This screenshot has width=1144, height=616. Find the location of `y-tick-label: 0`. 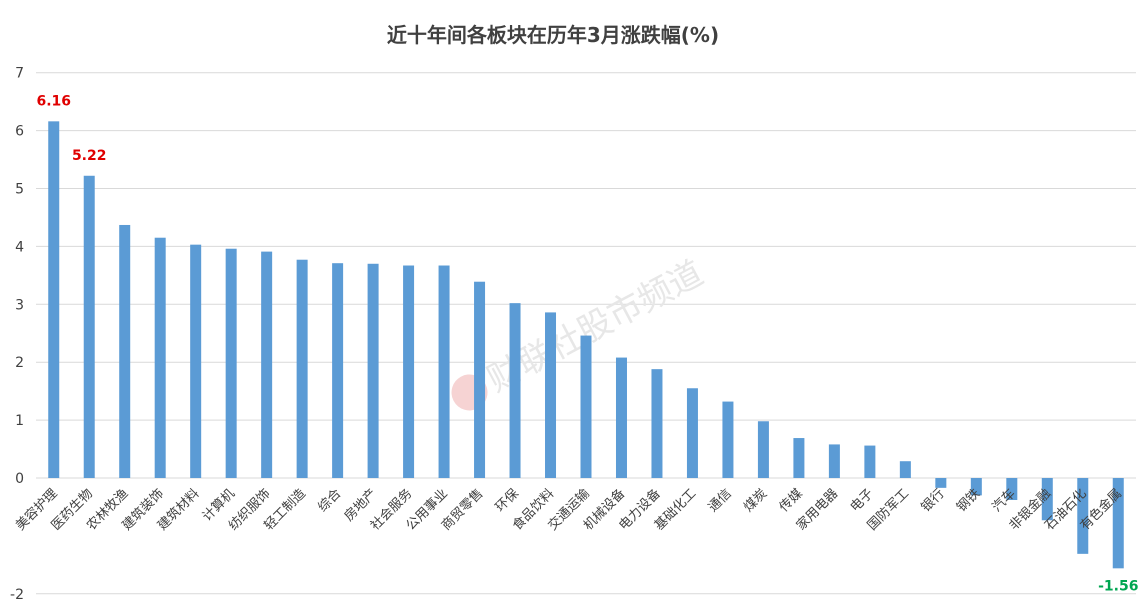

y-tick-label: 0 is located at coordinates (19, 479).